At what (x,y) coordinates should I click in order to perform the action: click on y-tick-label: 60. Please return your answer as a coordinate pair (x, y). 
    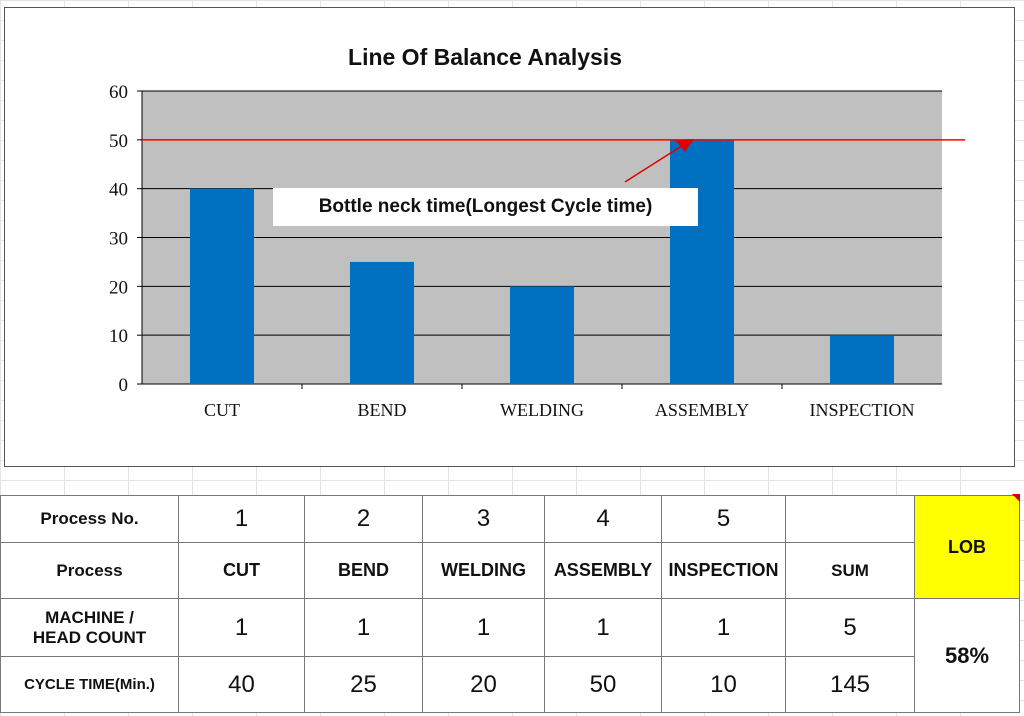
    Looking at the image, I should click on (118, 92).